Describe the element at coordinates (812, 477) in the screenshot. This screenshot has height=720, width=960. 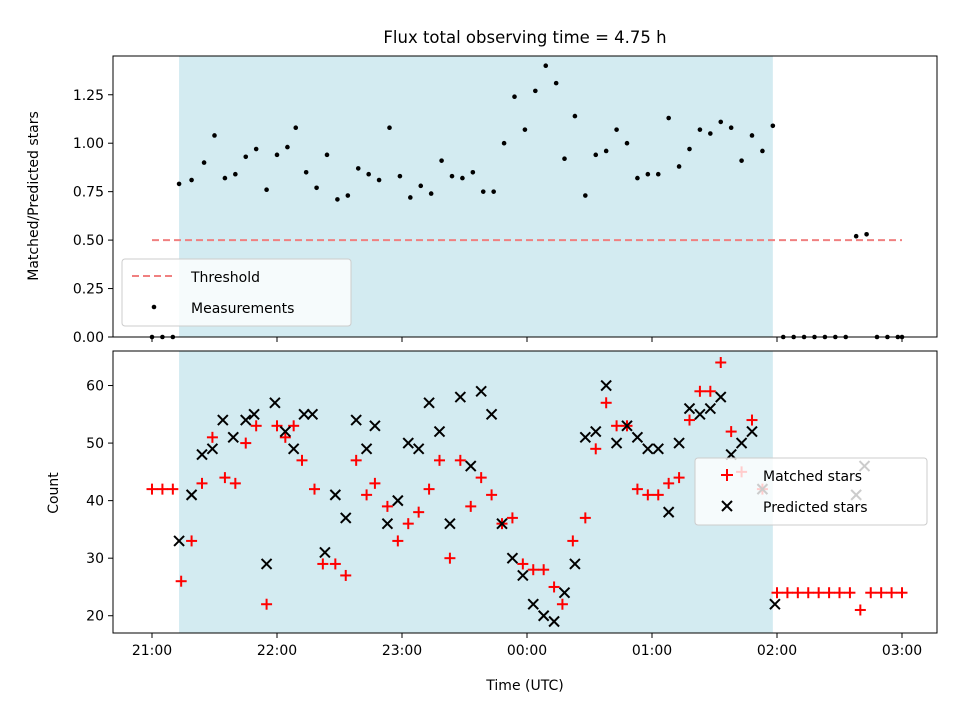
I see `matched-legend-label: Matched stars` at that location.